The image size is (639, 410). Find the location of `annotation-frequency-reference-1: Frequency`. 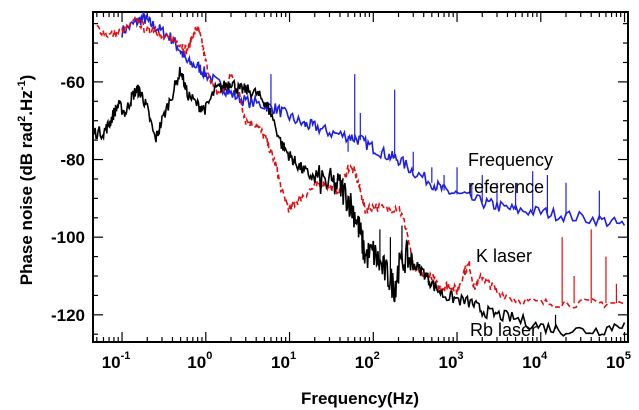

annotation-frequency-reference-1: Frequency is located at coordinates (510, 160).